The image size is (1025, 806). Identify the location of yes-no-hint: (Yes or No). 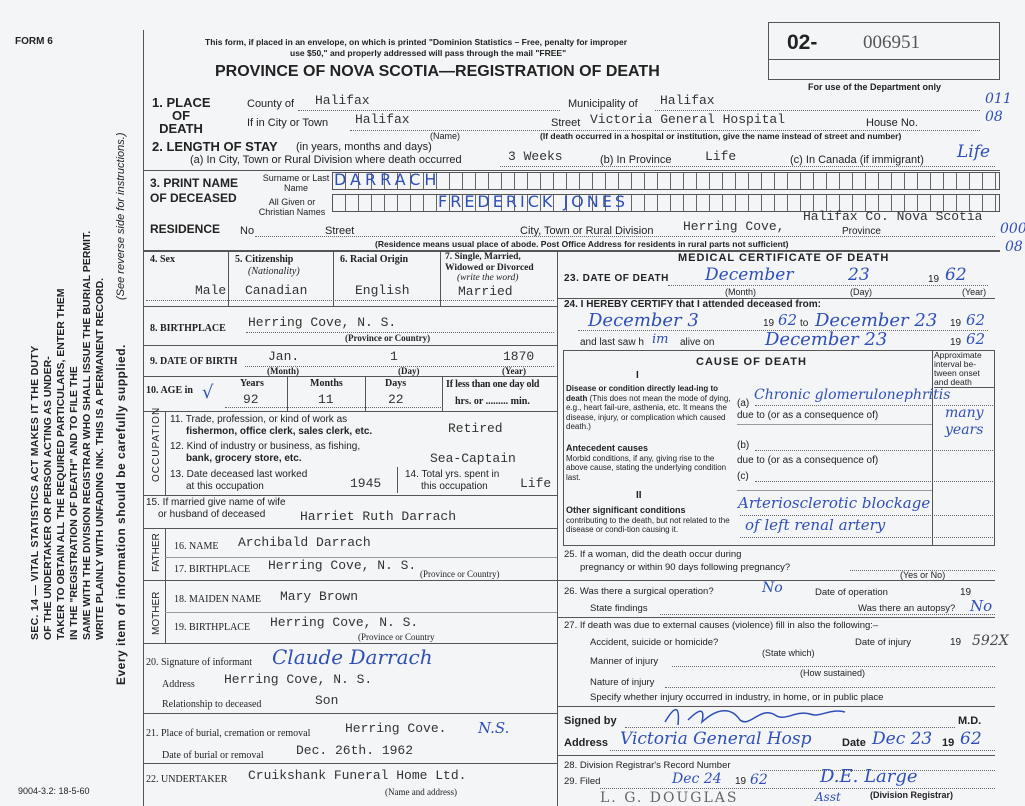
(923, 575).